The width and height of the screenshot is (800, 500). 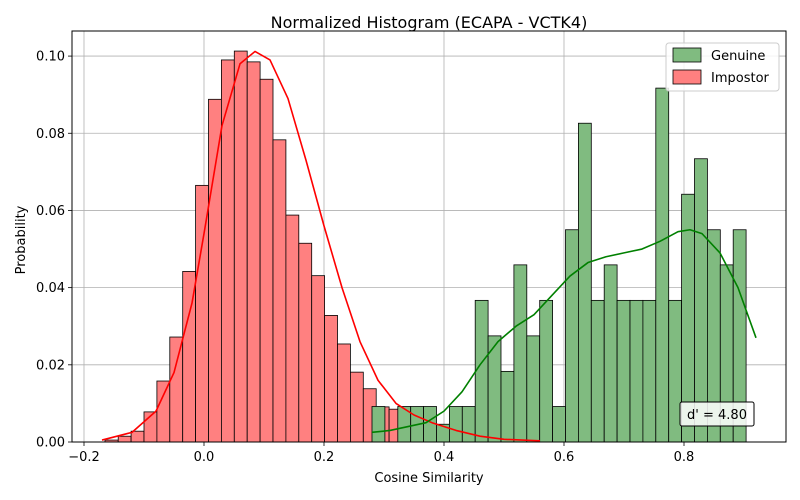 What do you see at coordinates (50, 288) in the screenshot?
I see `y-tick-label: 0.04` at bounding box center [50, 288].